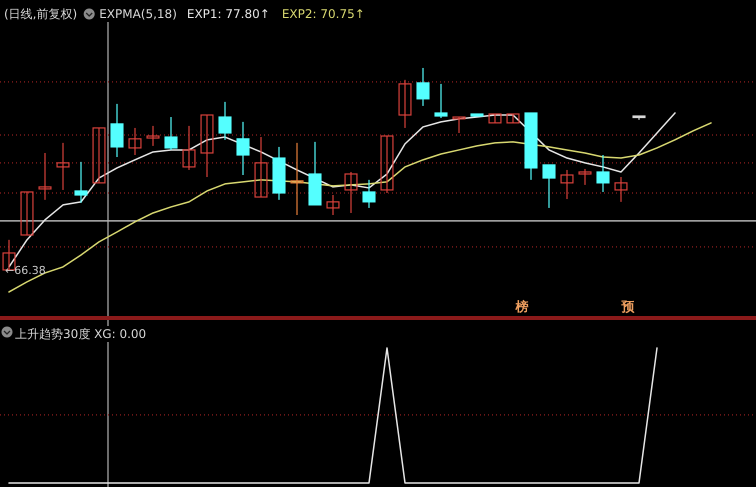 The image size is (756, 487). Describe the element at coordinates (521, 307) in the screenshot. I see `text: 榜` at that location.